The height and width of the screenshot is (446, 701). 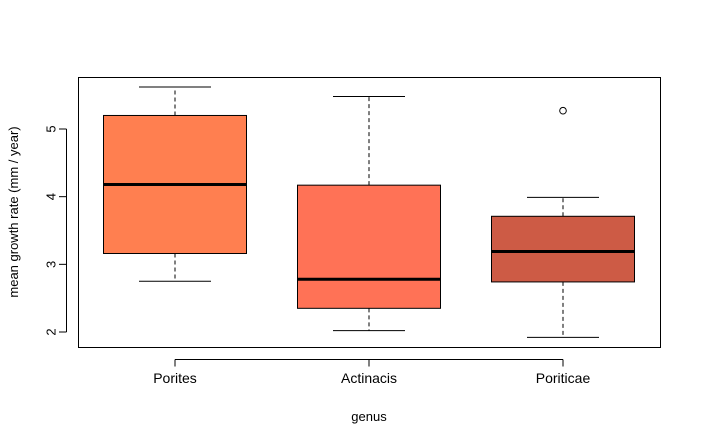 I want to click on box-poriticae, so click(x=563, y=222).